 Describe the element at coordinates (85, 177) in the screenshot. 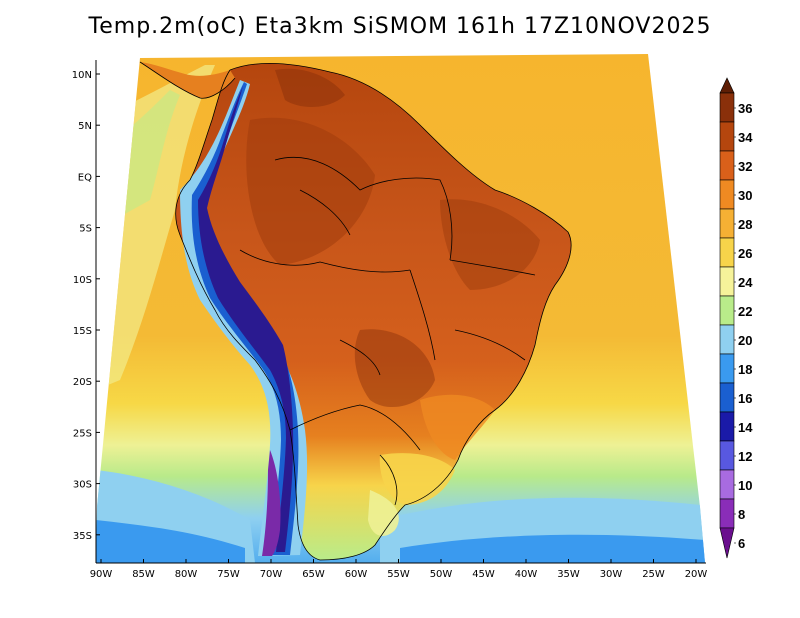

I see `lat-label: EQ` at that location.